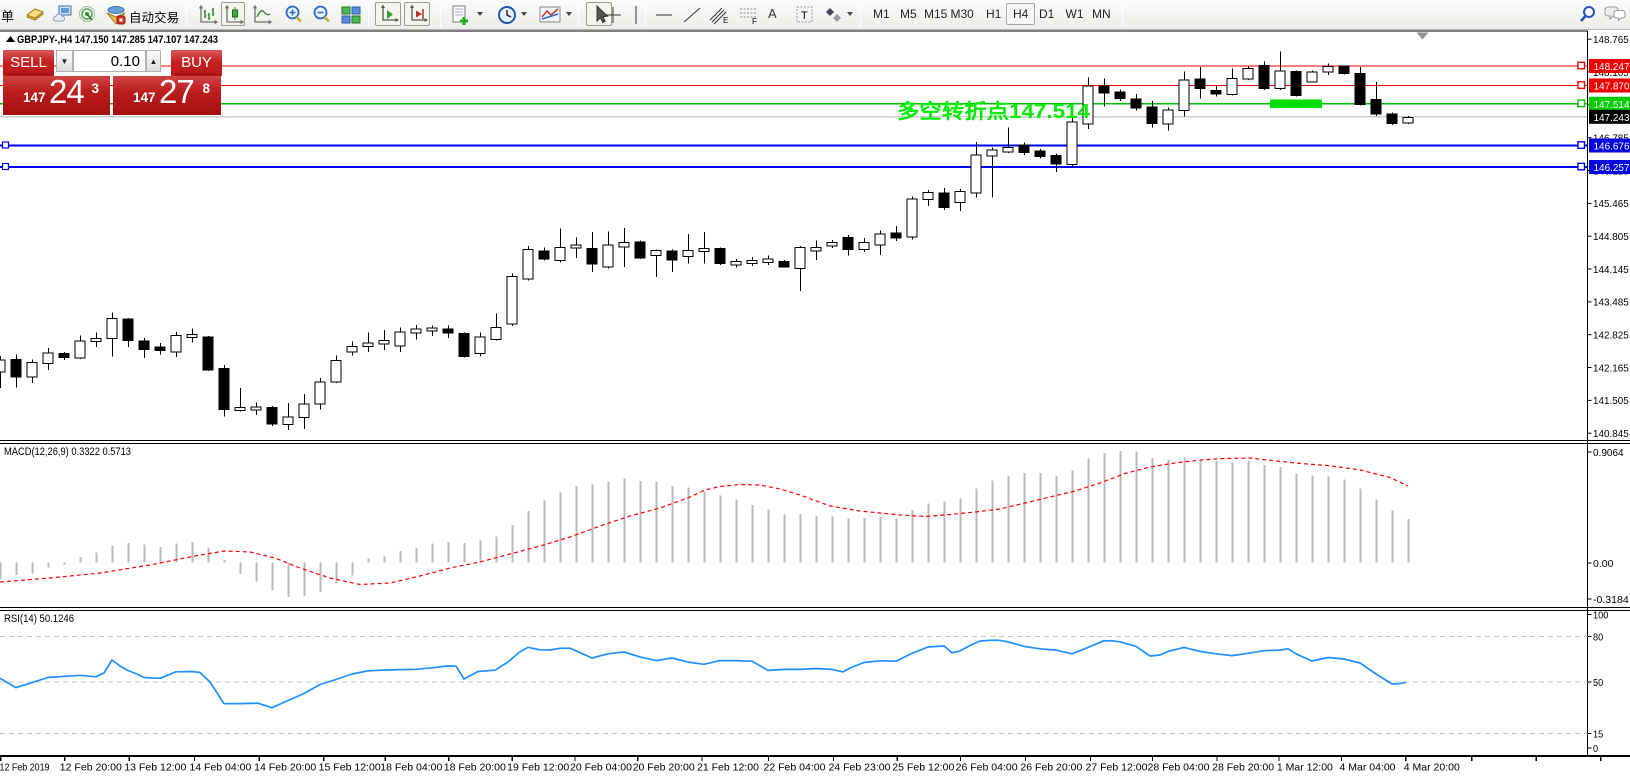 The height and width of the screenshot is (778, 1630). I want to click on svg-text: 1 Mar 12:00, so click(1305, 768).